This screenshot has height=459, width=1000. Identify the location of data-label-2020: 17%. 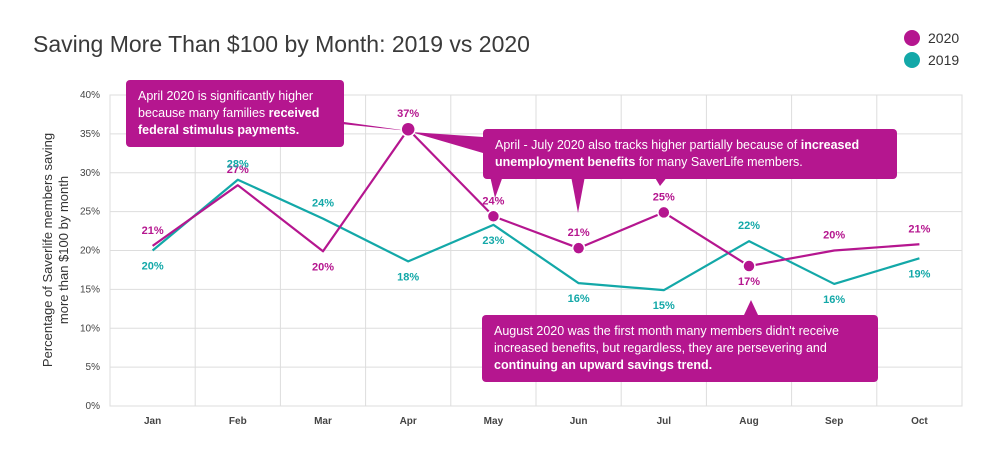
(749, 282).